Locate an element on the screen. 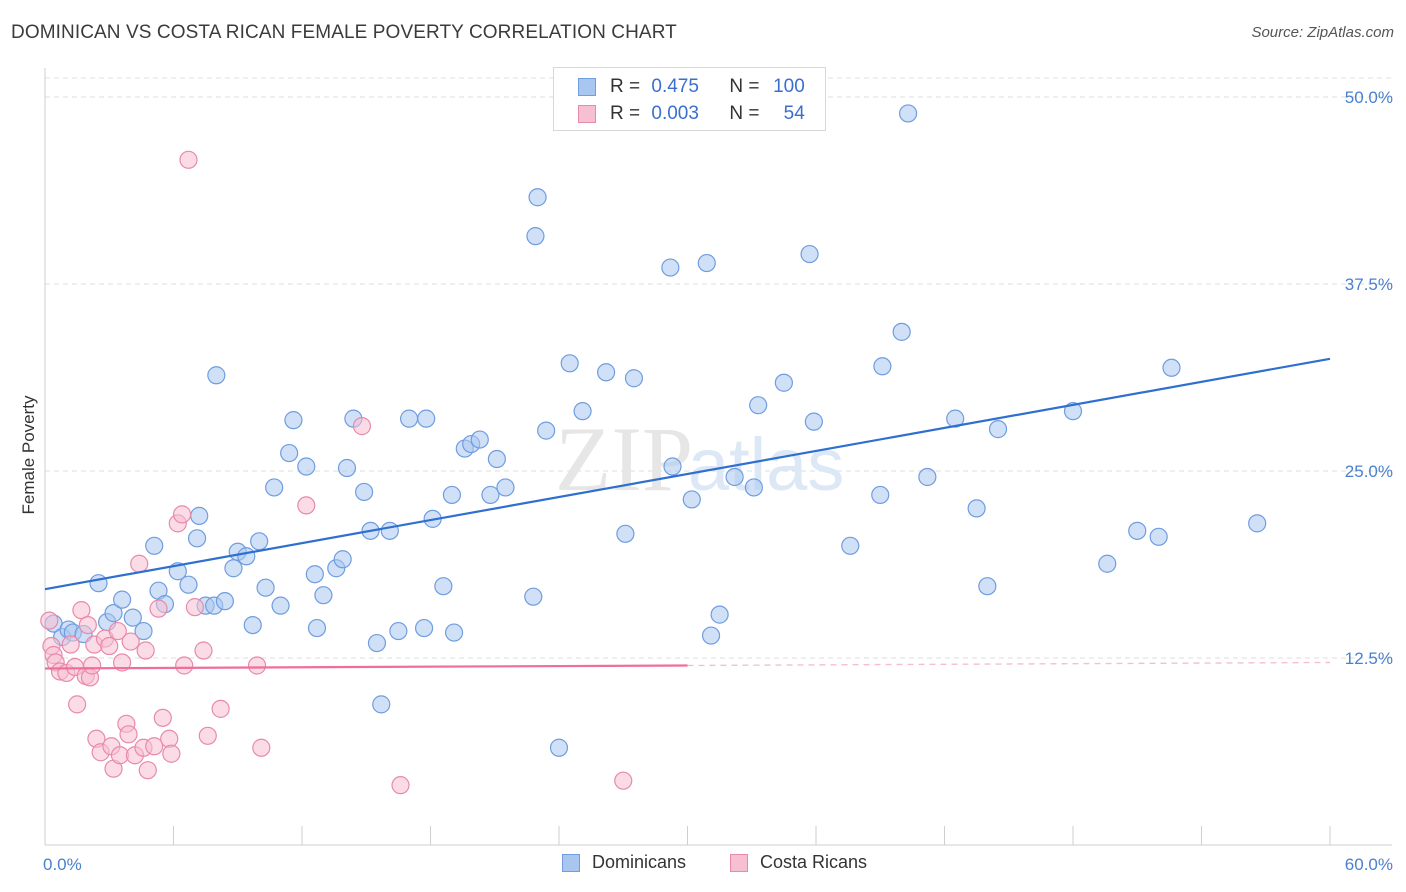 This screenshot has width=1406, height=892. costa-ricans-swatch is located at coordinates (587, 114).